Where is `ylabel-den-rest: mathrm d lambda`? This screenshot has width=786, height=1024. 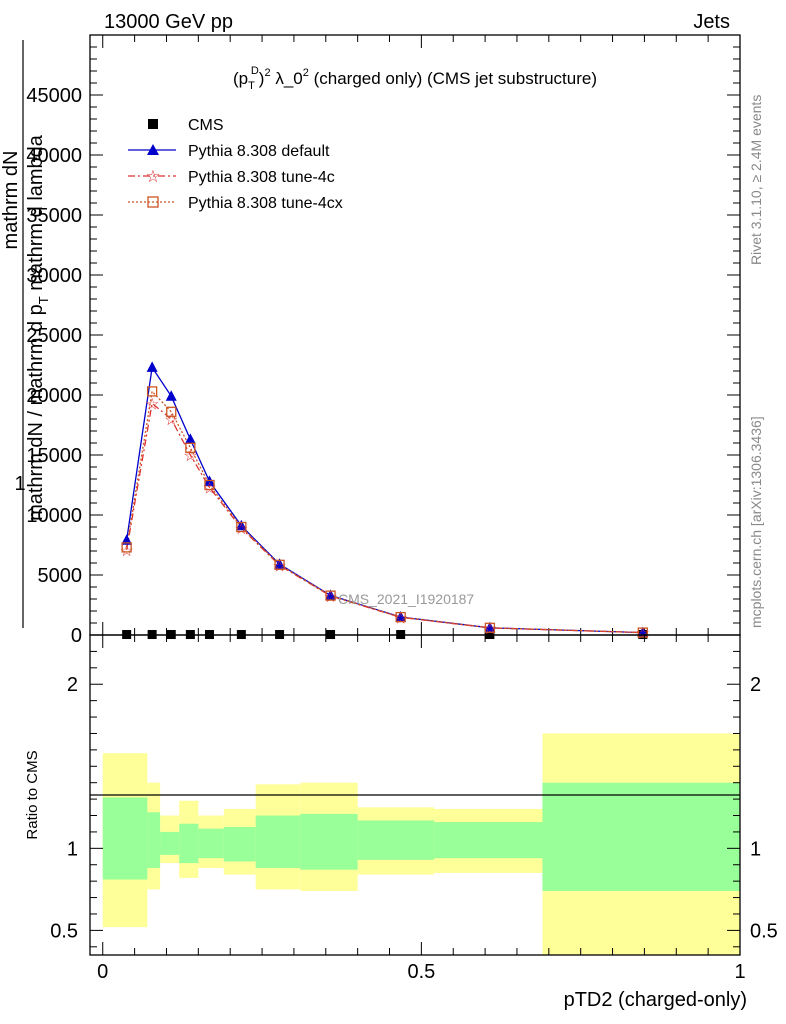
ylabel-den-rest: mathrm d lambda is located at coordinates (36, 215).